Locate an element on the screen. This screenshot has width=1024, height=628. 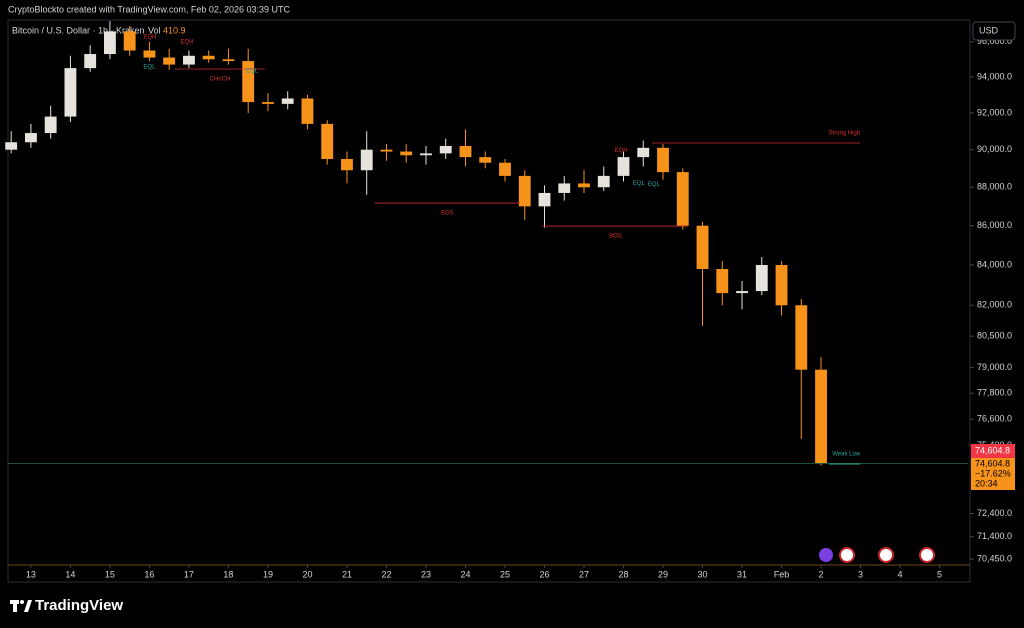
level-label: CHoCH is located at coordinates (220, 80).